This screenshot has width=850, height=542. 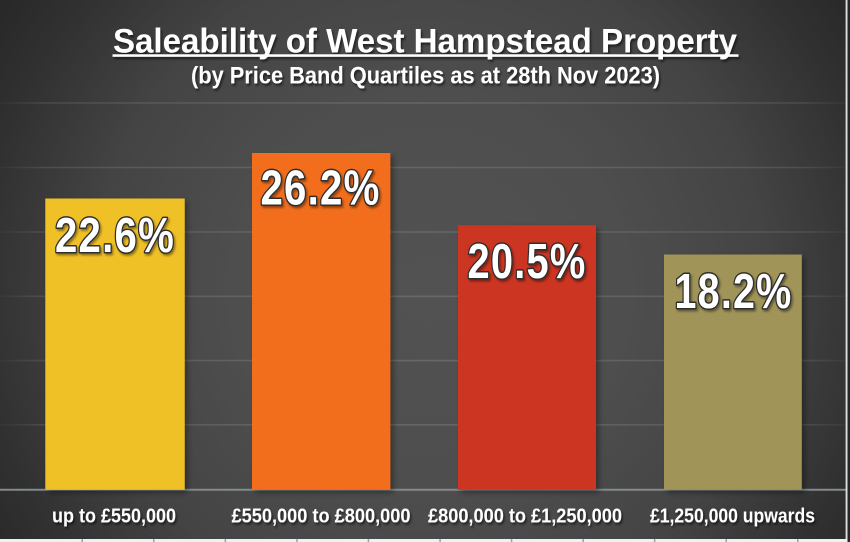 What do you see at coordinates (425, 42) in the screenshot?
I see `svg-text:Saleability of West Hampstead: Saleability of West Hampstead Property` at bounding box center [425, 42].